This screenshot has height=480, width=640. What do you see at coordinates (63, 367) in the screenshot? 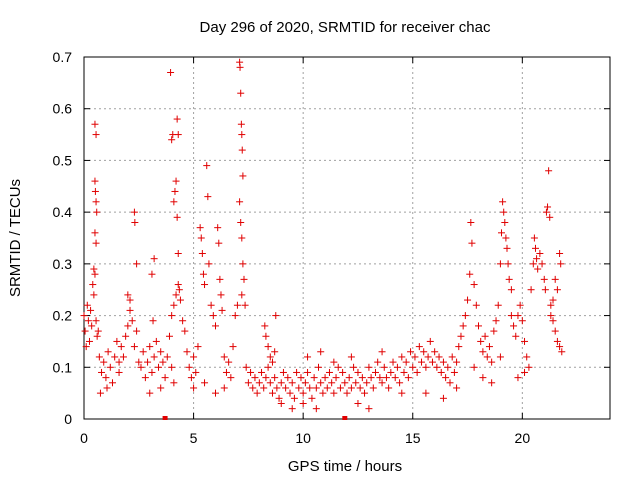
I see `y-tick-label: 0.1` at bounding box center [63, 367].